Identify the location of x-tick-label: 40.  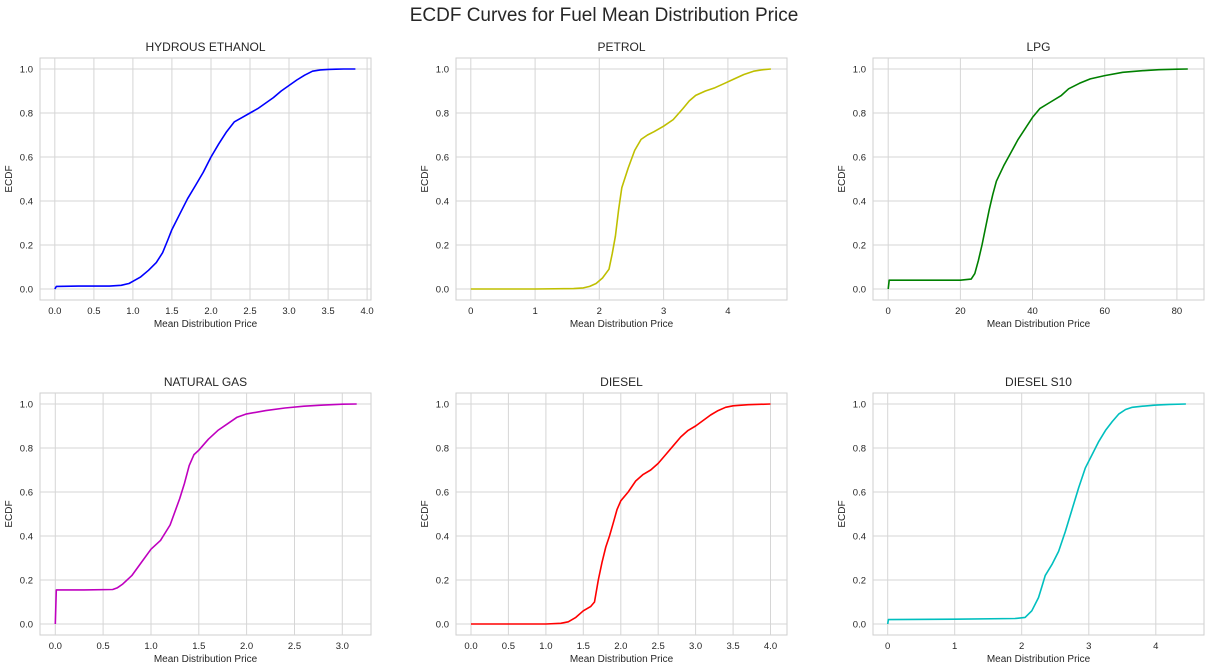
(1032, 311).